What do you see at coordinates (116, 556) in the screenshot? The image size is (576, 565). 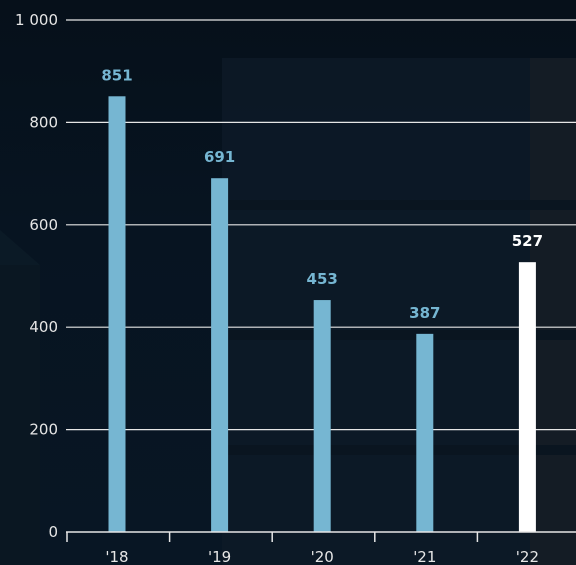 I see `x-tick-label: '18` at bounding box center [116, 556].